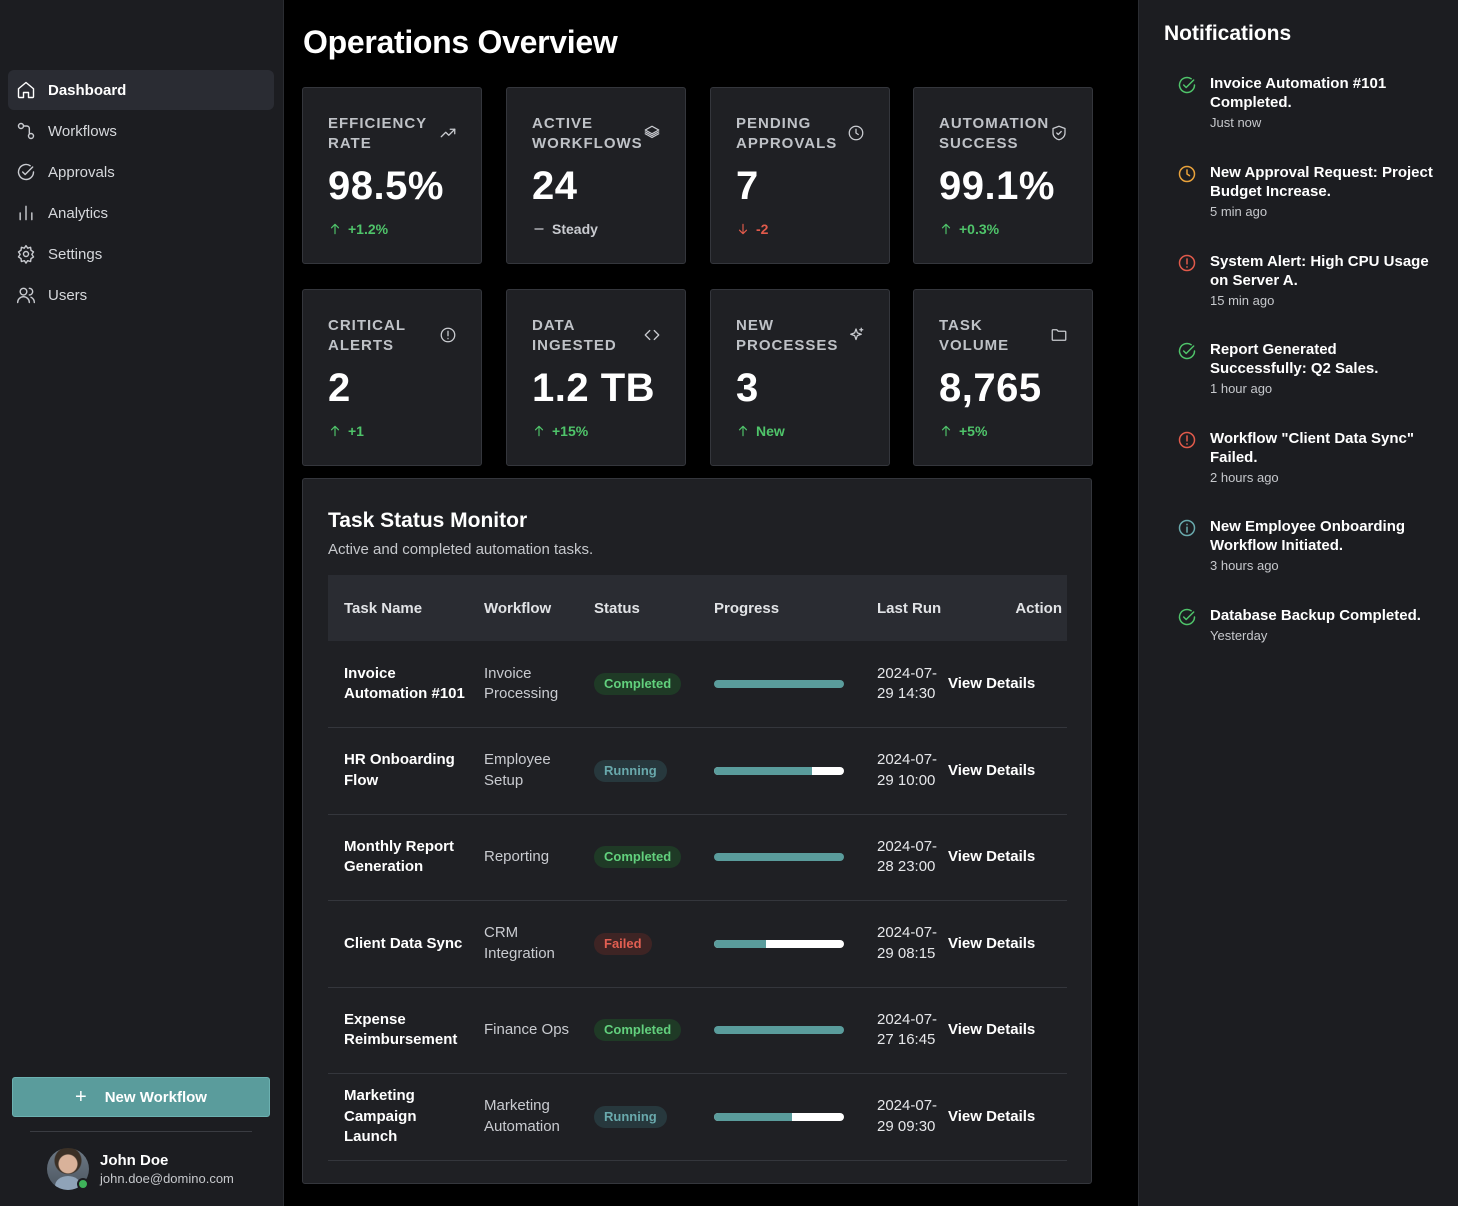  Describe the element at coordinates (141, 172) in the screenshot. I see `sidebar-item-approvals: Approvals` at that location.